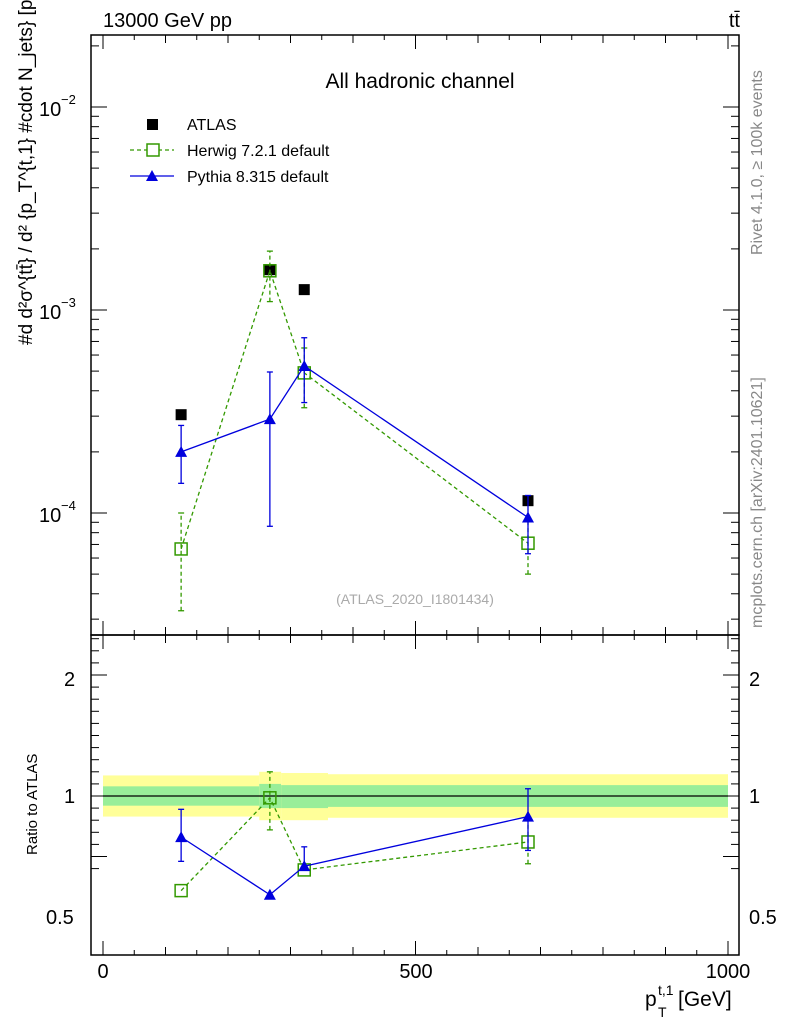 This screenshot has width=786, height=1024. Describe the element at coordinates (354, 855) in the screenshot. I see `ratio-line-pythia` at that location.